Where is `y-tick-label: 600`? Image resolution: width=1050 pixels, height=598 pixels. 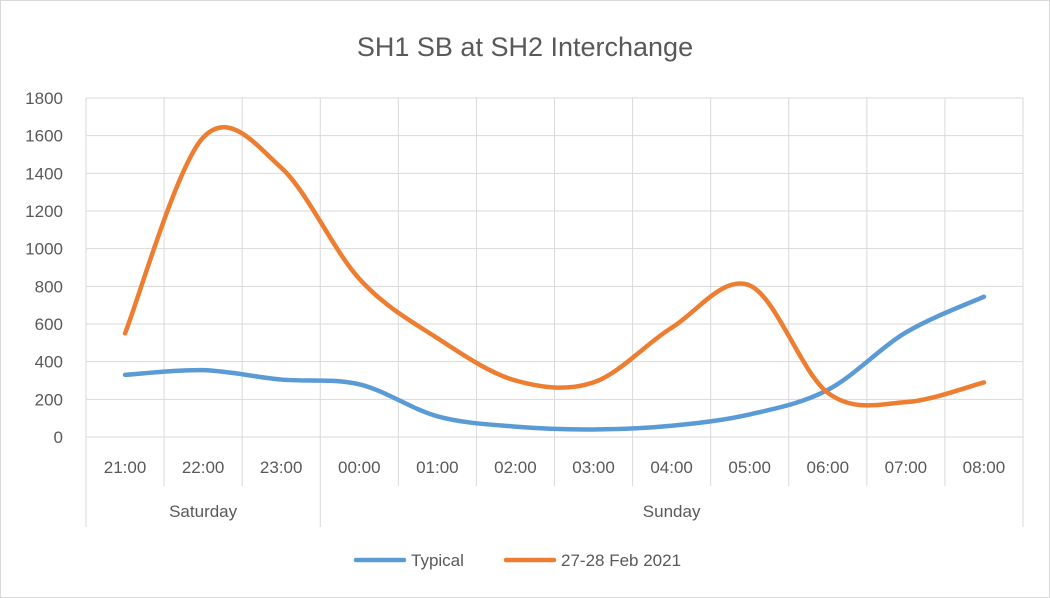 y-tick-label: 600 is located at coordinates (49, 324).